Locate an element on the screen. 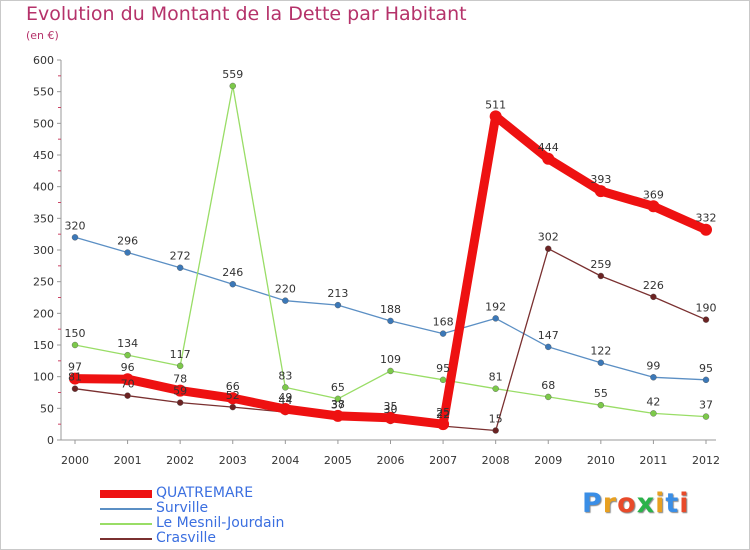 Image resolution: width=750 pixels, height=550 pixels. y-tick-label: 100 is located at coordinates (43, 377).